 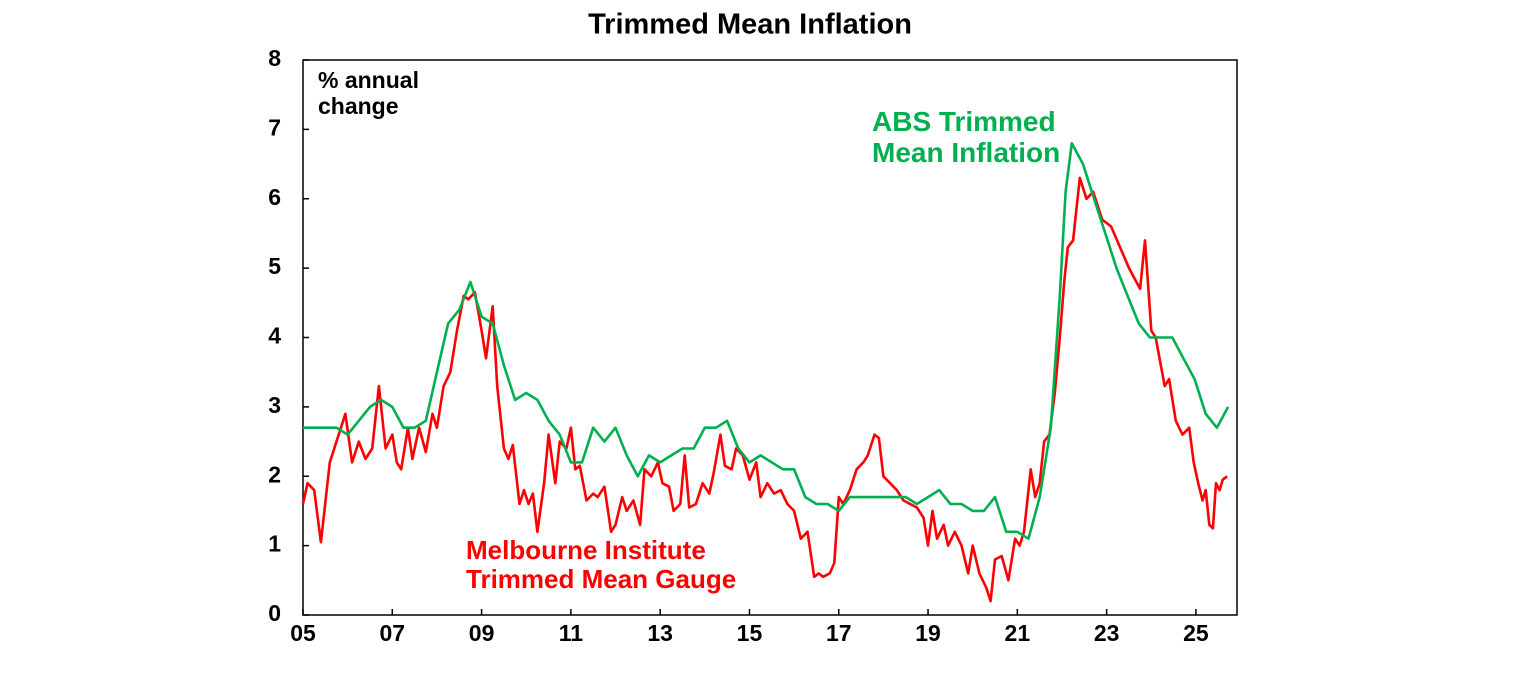 What do you see at coordinates (1196, 633) in the screenshot?
I see `x-tick-label: 25` at bounding box center [1196, 633].